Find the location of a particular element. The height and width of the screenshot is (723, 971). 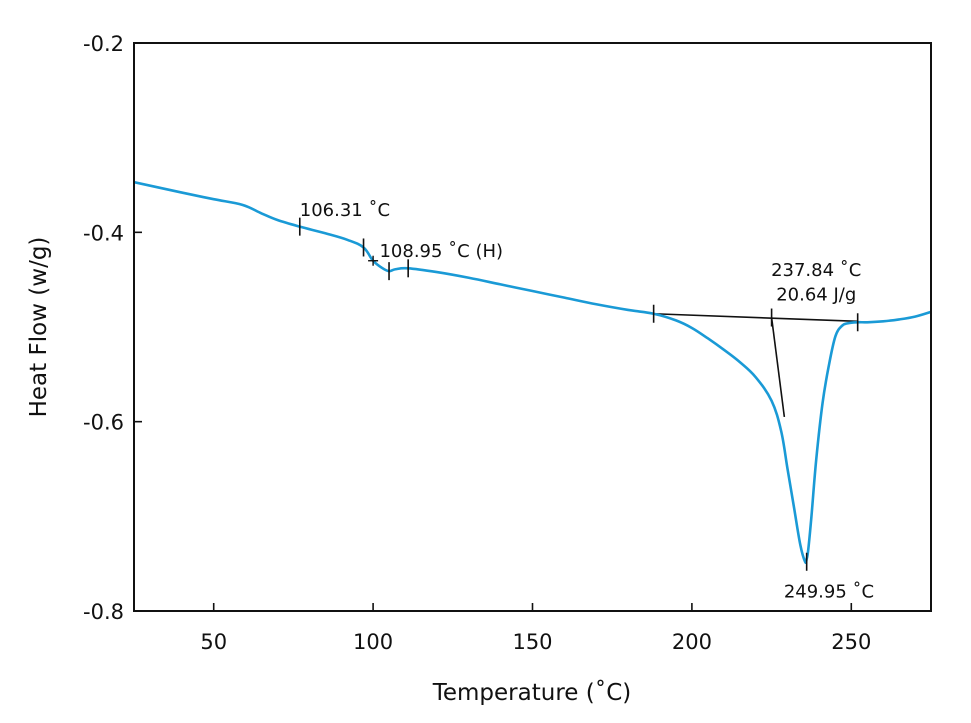

x-tick-label-50: 50 is located at coordinates (213, 642).